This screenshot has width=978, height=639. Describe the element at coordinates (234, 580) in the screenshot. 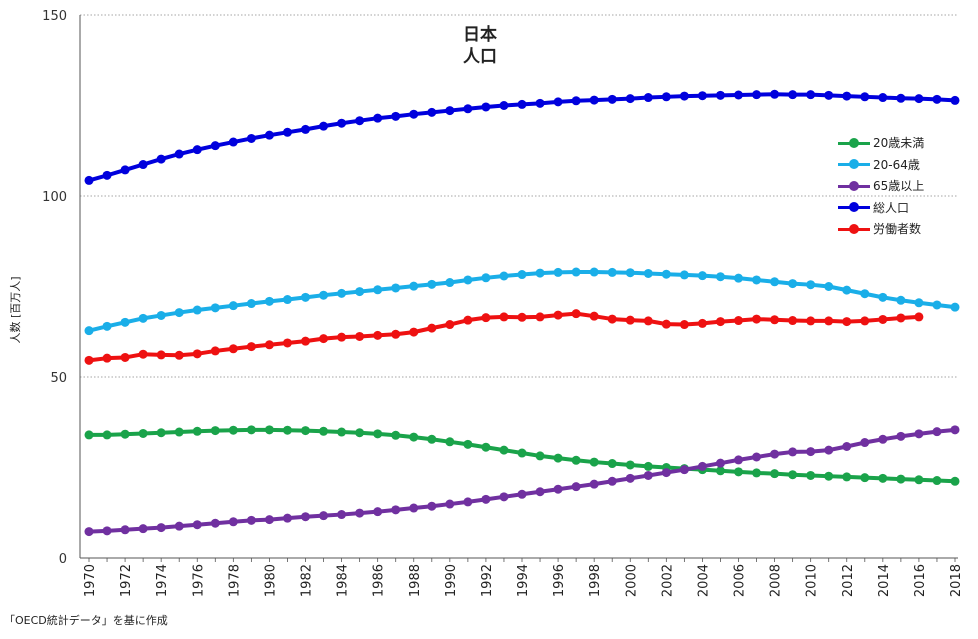

I see `x-tick-label: 1978` at that location.